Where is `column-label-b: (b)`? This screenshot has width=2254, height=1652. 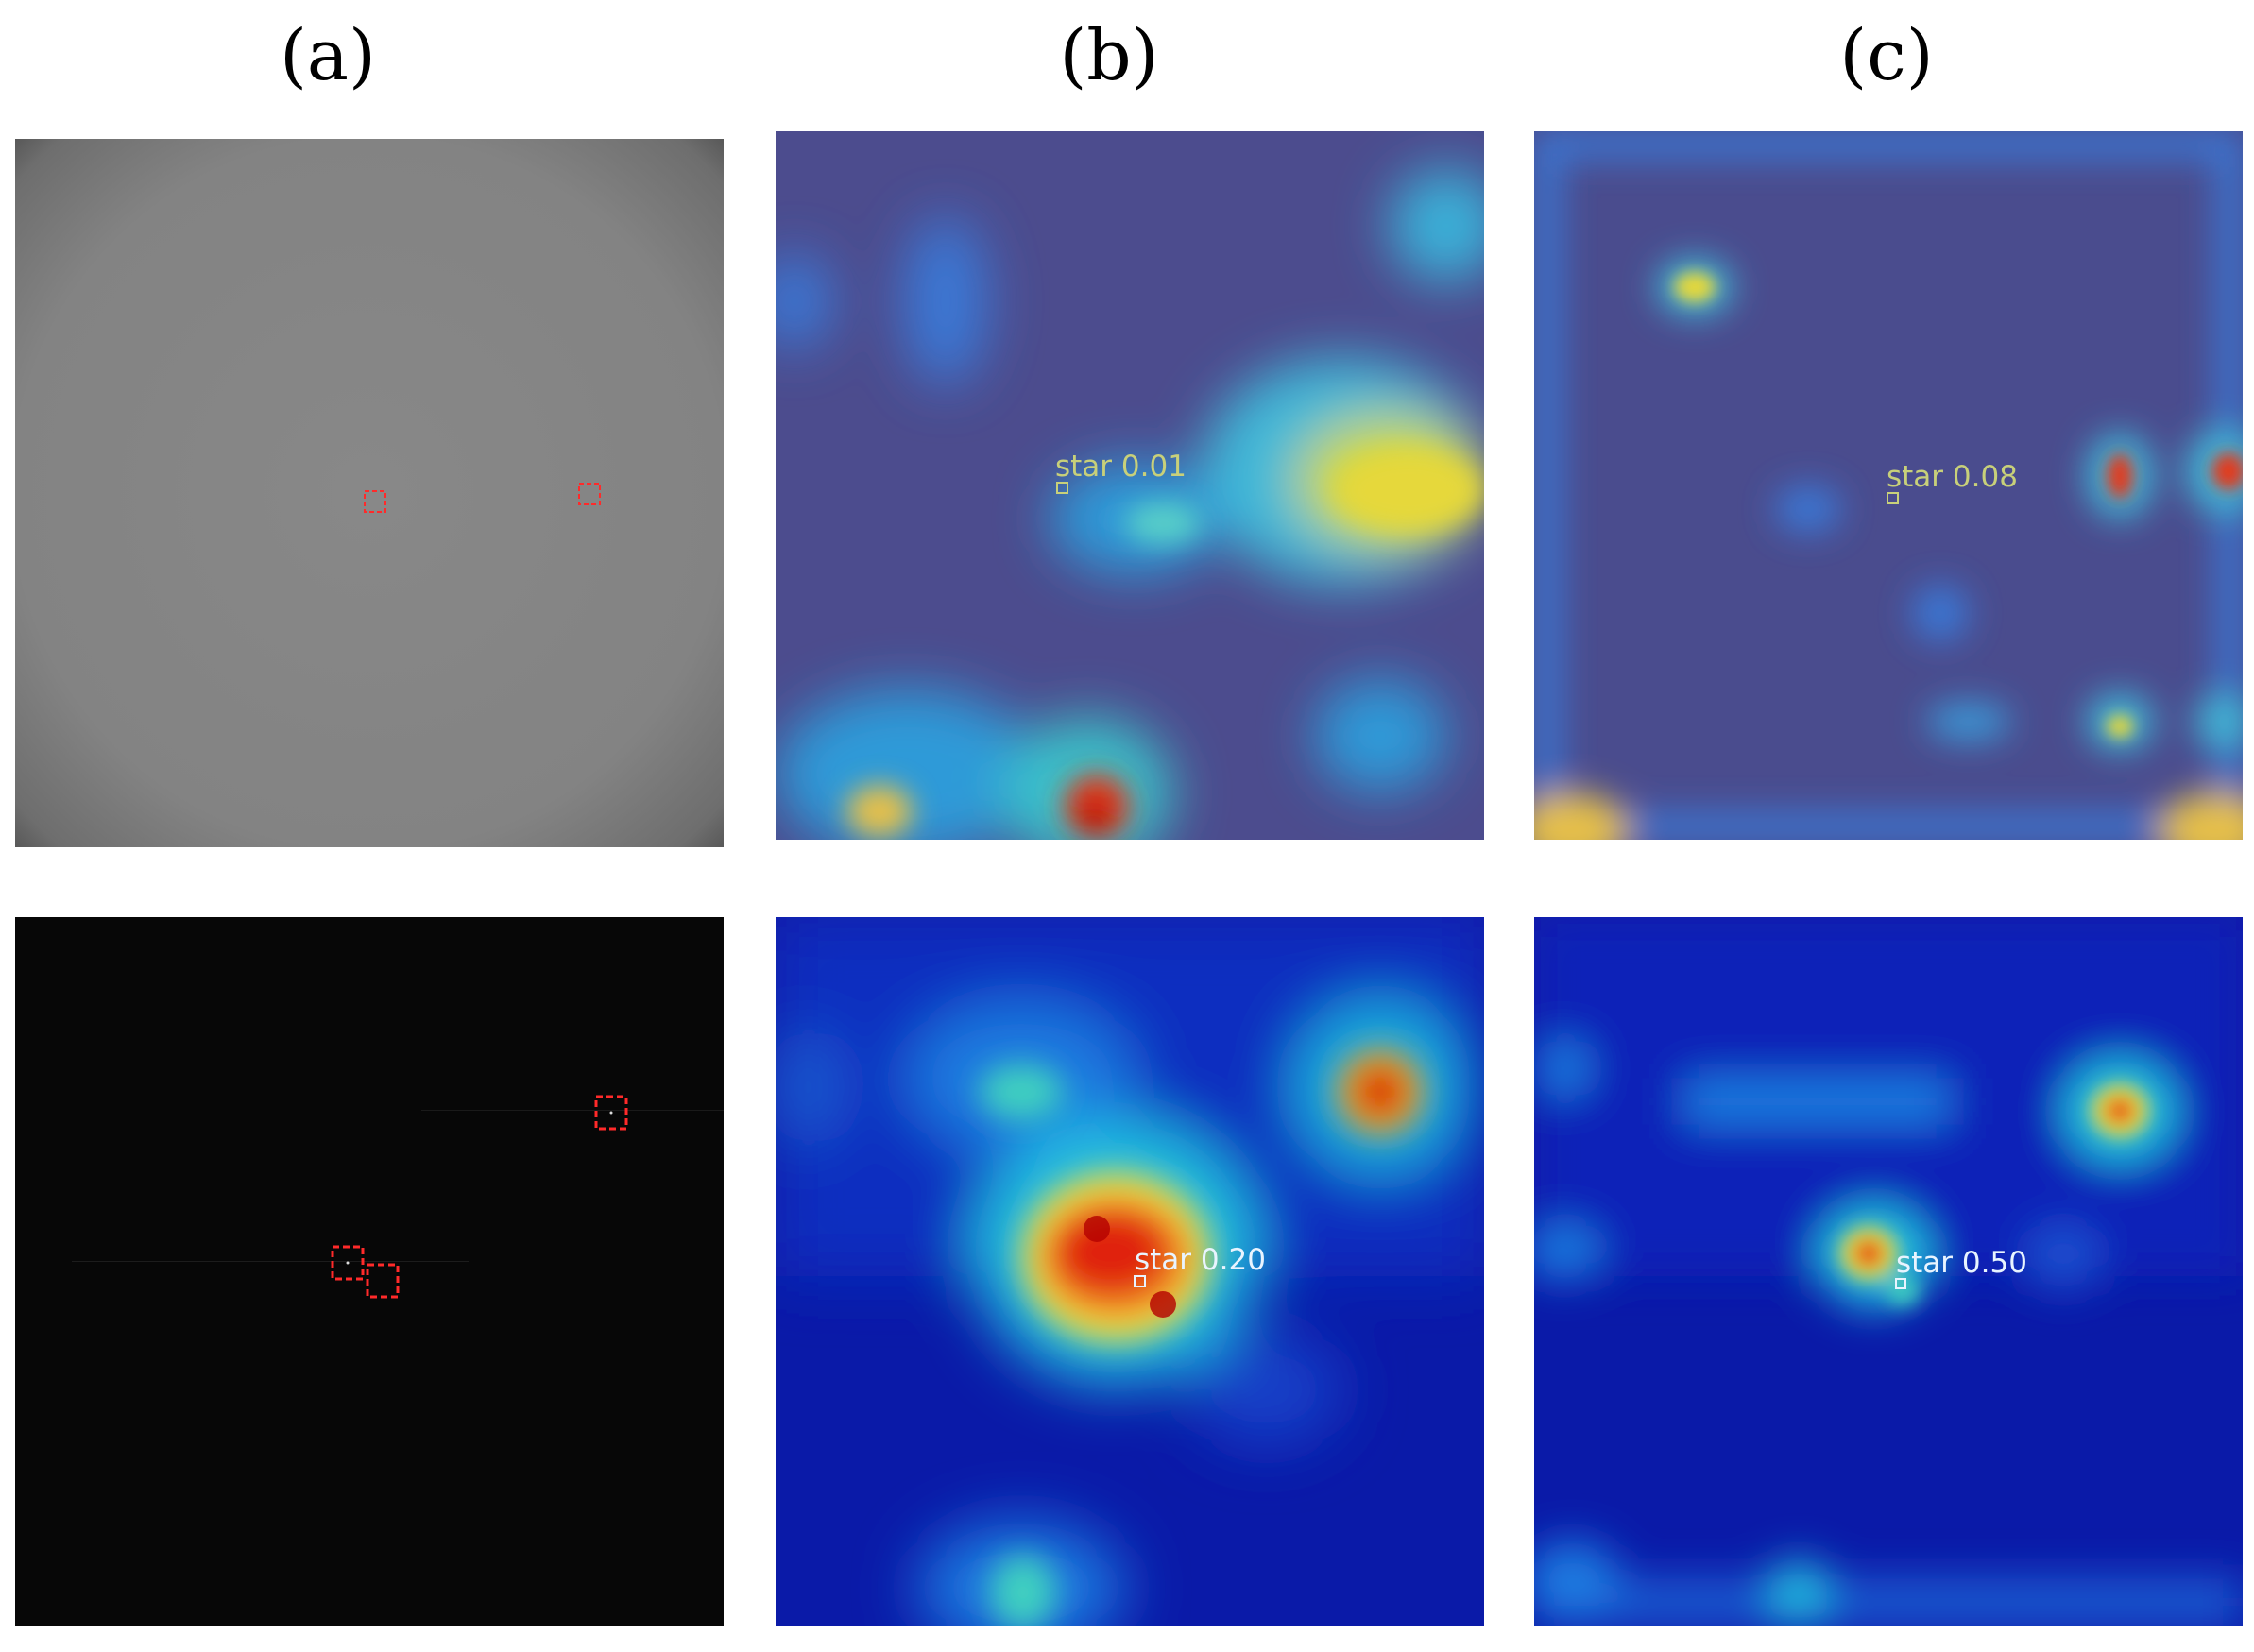
column-label-b: (b) is located at coordinates (1109, 56).